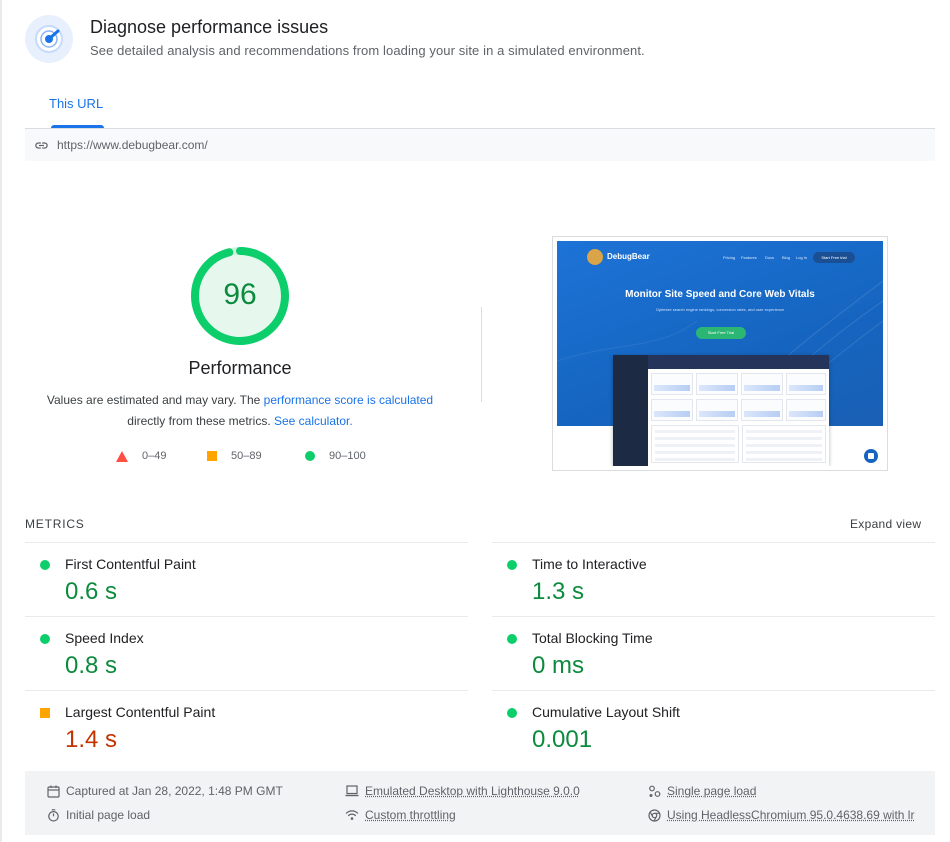  I want to click on calendar-icon, so click(53, 791).